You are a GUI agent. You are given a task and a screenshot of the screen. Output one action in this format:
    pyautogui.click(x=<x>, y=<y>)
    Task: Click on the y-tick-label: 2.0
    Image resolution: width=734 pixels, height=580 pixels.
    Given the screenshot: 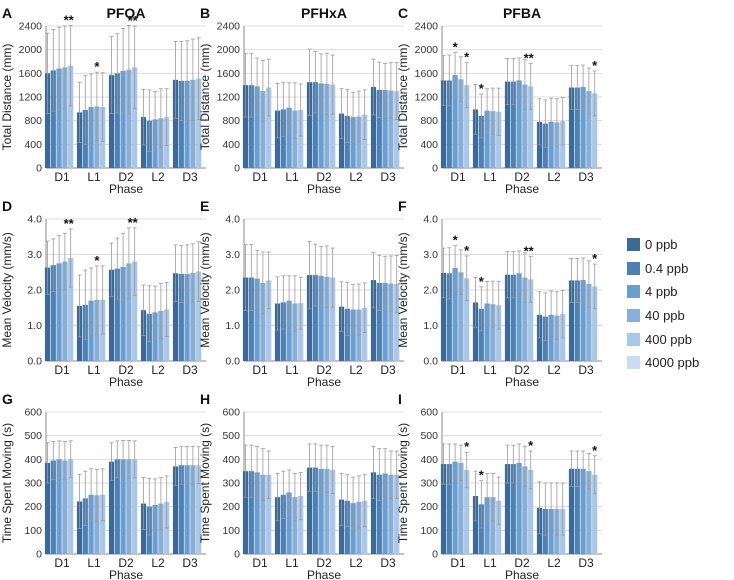 What is the action you would take?
    pyautogui.click(x=232, y=291)
    